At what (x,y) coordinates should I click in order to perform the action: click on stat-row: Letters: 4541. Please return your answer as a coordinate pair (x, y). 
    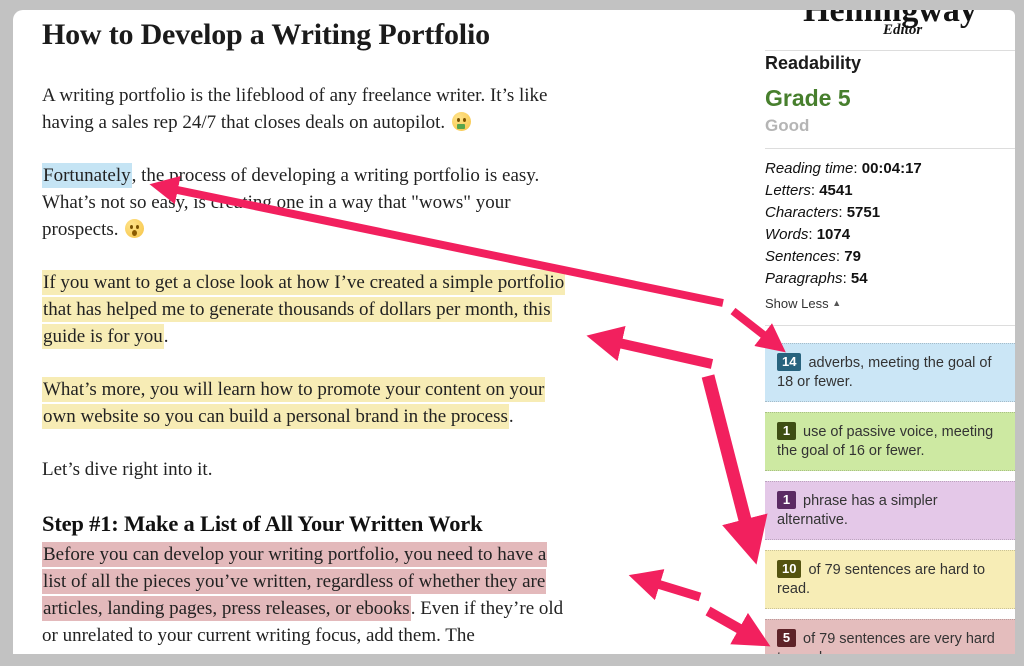
    Looking at the image, I should click on (809, 190).